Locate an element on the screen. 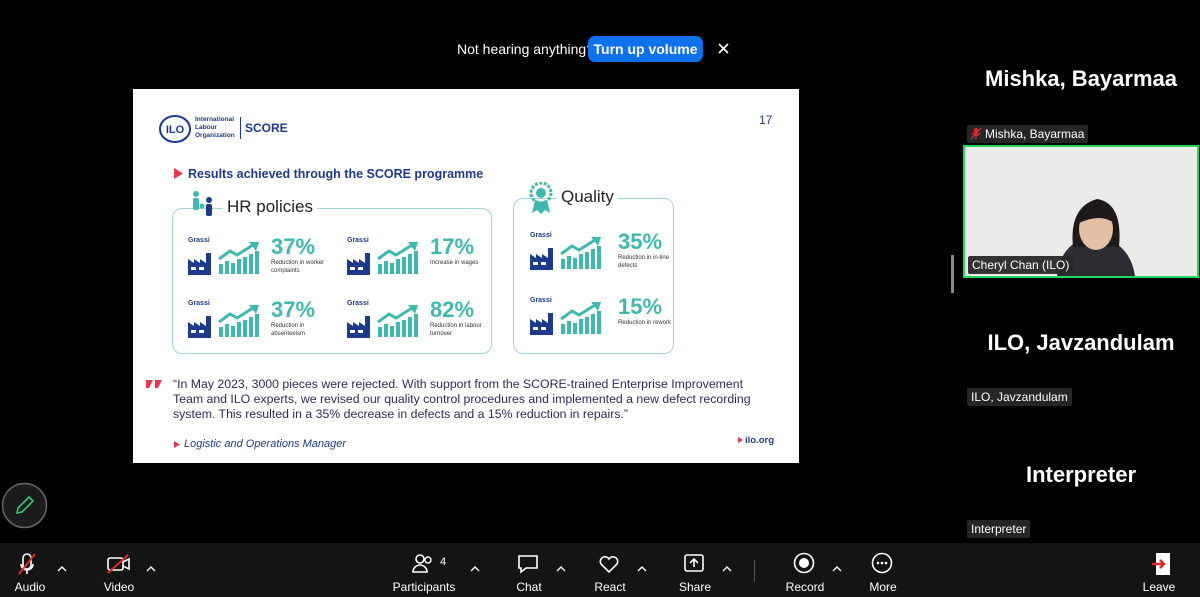 This screenshot has height=597, width=1200. result-figure: 82% is located at coordinates (452, 309).